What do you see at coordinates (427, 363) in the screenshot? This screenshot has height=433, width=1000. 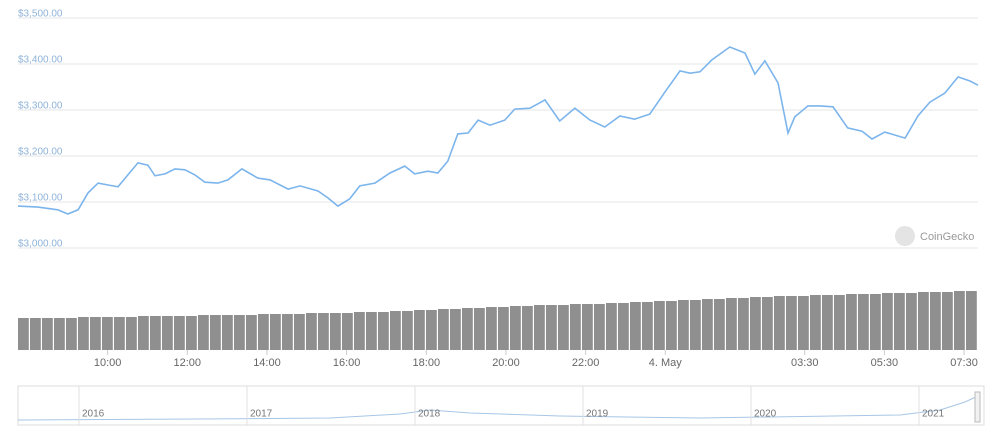 I see `x-tick-label: 18:00` at bounding box center [427, 363].